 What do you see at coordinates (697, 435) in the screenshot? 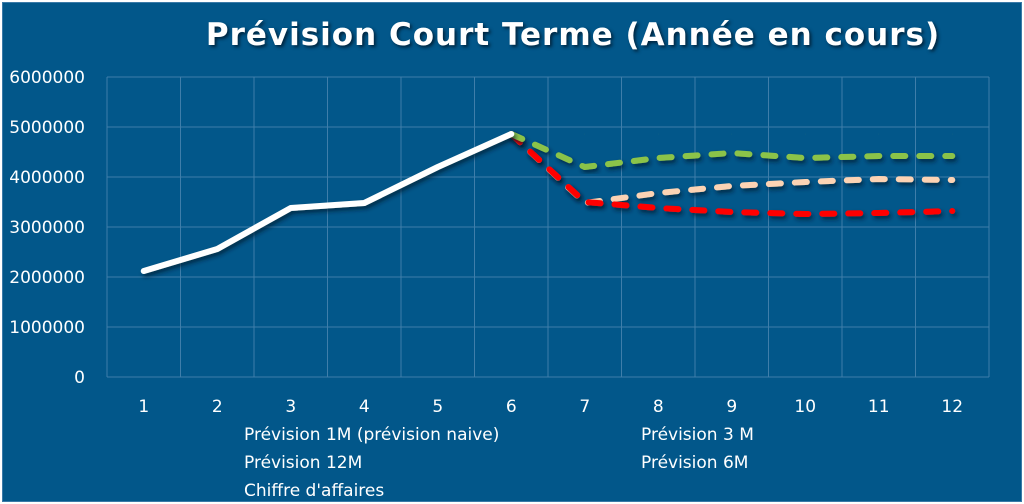
I see `legend-label: Prévision 3 M` at bounding box center [697, 435].